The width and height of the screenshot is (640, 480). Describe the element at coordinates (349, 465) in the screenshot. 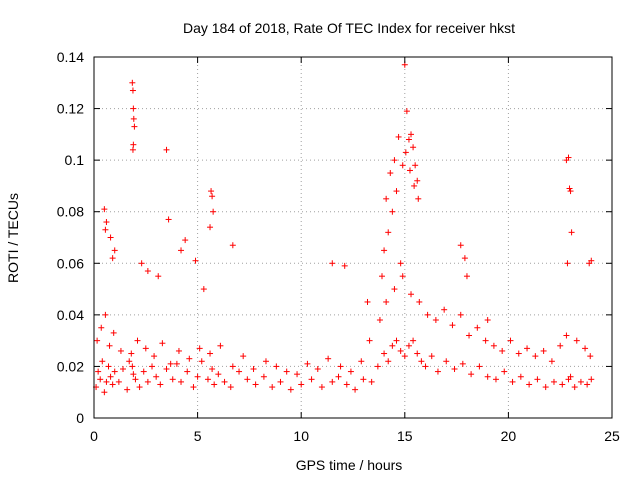

I see `x-axis-label: GPS time / hours` at that location.